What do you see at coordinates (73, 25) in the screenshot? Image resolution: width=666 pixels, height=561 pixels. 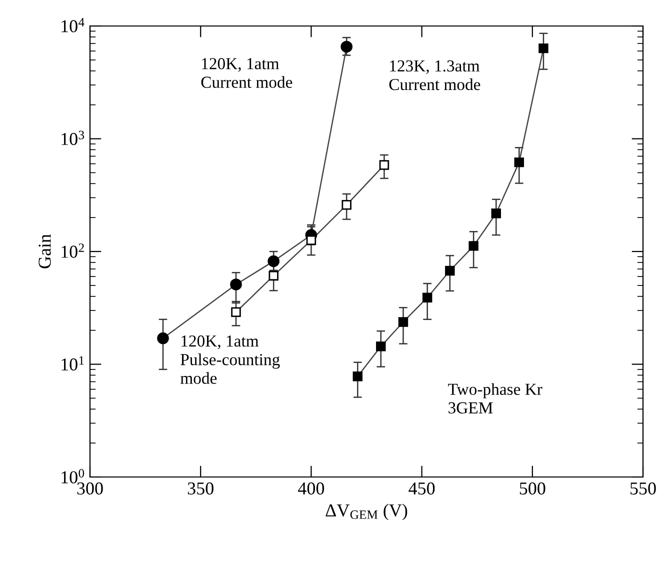 I see `y-tick-label: 10$^{4}$` at bounding box center [73, 25].